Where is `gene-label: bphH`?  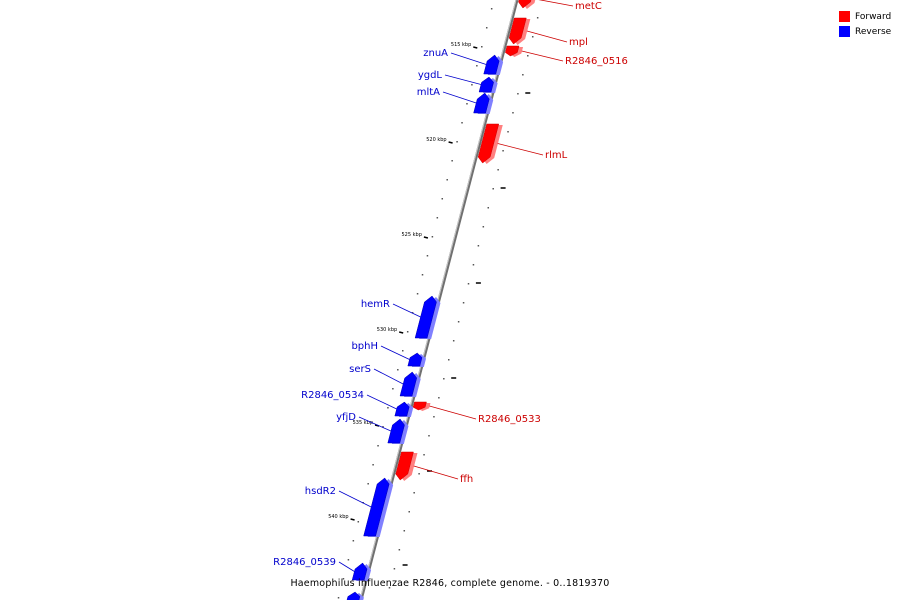 gene-label: bphH is located at coordinates (364, 346).